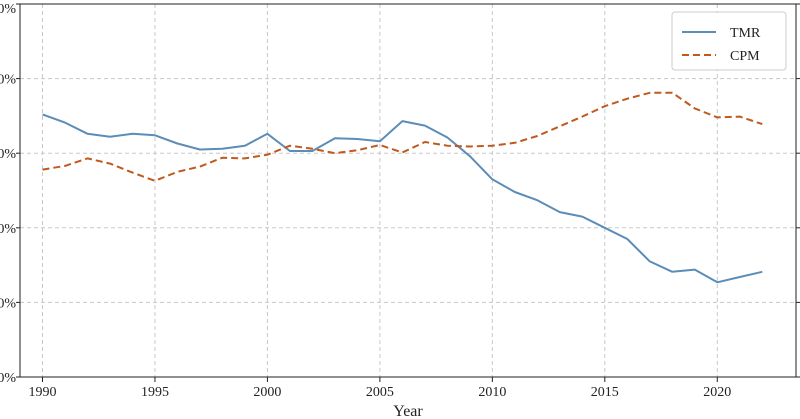 Image resolution: width=800 pixels, height=419 pixels. I want to click on legend-label-tmr: TMR, so click(745, 33).